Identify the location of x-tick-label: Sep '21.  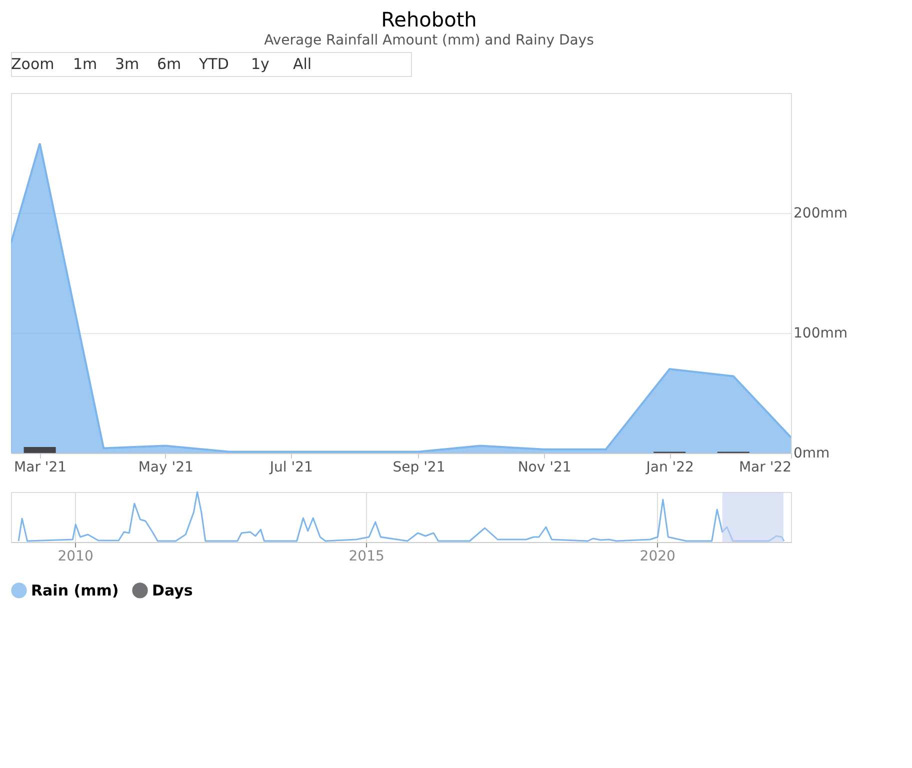
(419, 468).